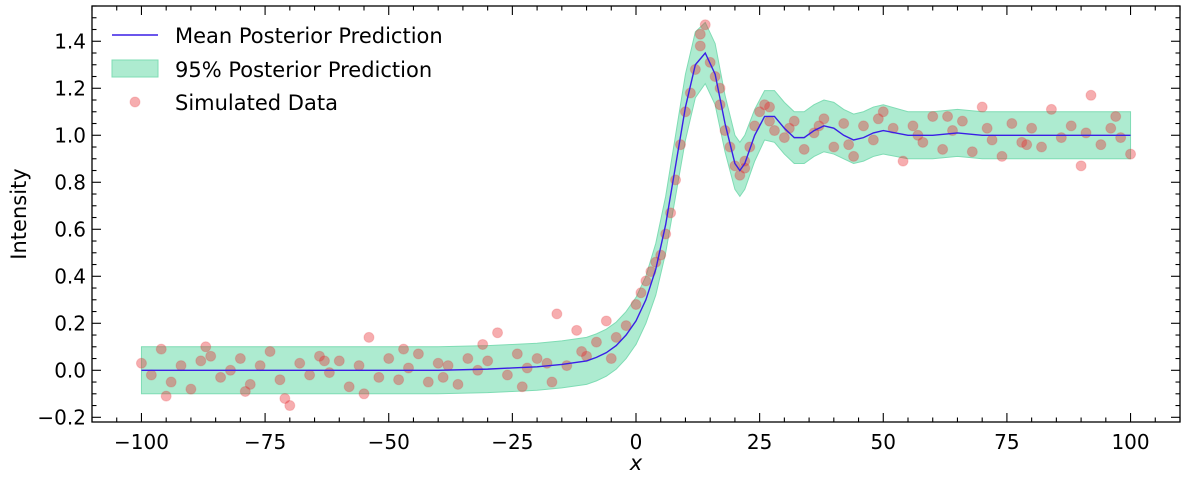 Image resolution: width=1184 pixels, height=480 pixels. Describe the element at coordinates (70, 323) in the screenshot. I see `y-tick-label: 0.2` at that location.